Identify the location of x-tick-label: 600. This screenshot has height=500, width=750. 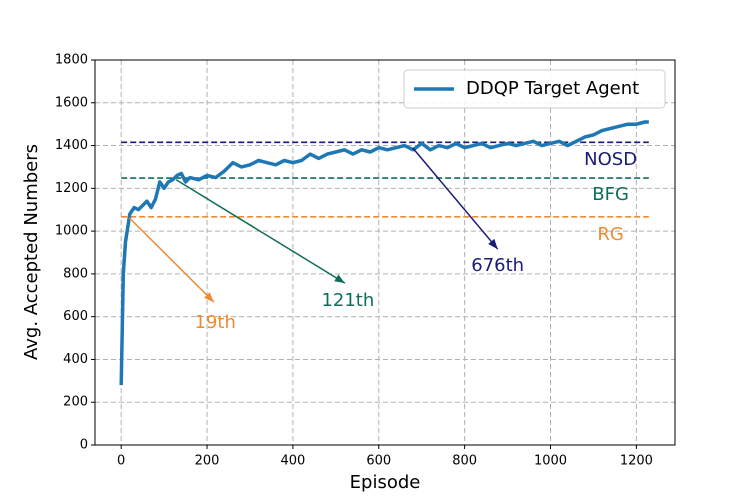
(378, 461).